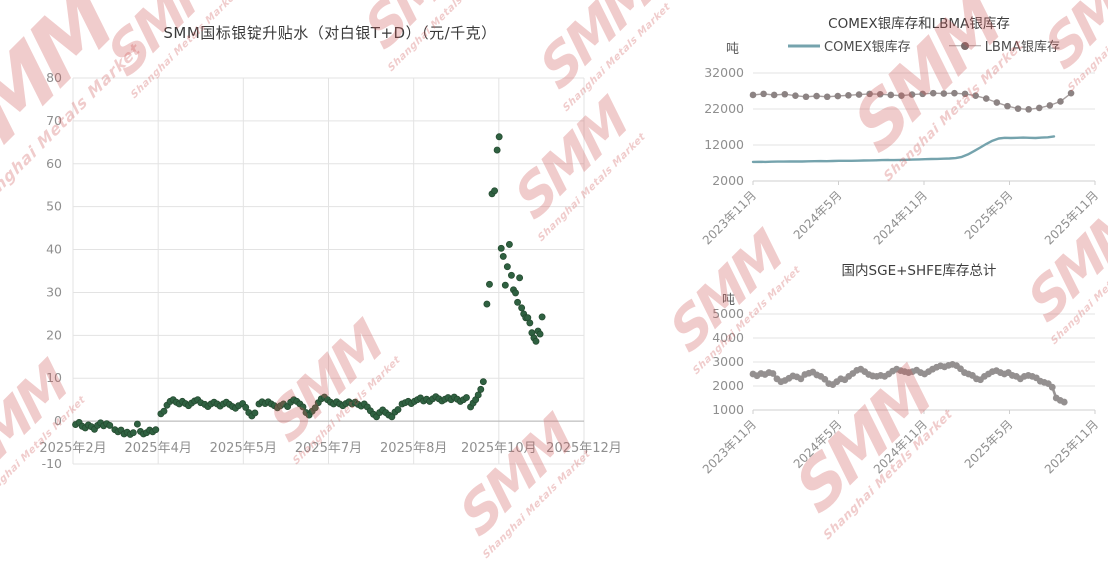 This screenshot has width=1108, height=561. What do you see at coordinates (964, 45) in the screenshot?
I see `lbma-line-swatch` at bounding box center [964, 45].